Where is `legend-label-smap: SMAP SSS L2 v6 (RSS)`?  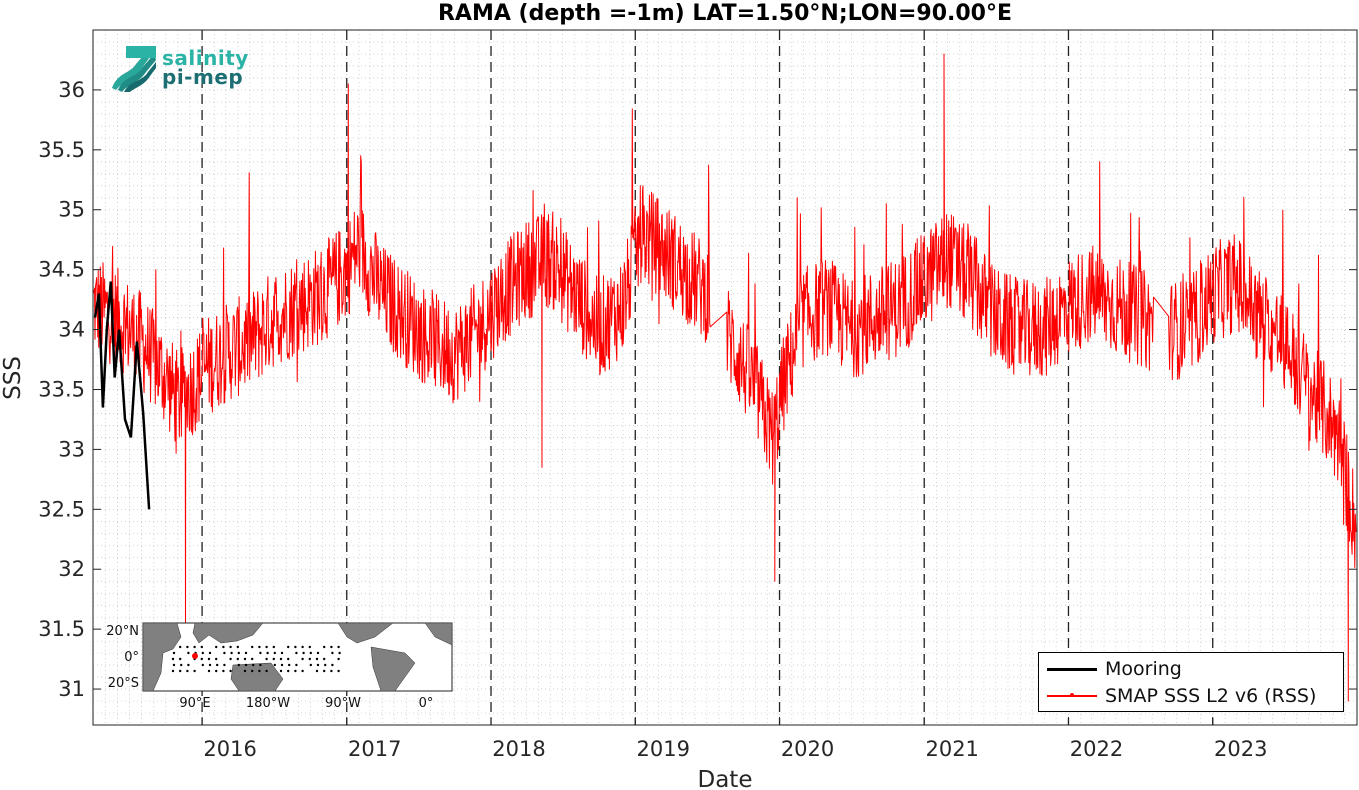
legend-label-smap: SMAP SSS L2 v6 (RSS) is located at coordinates (1211, 696).